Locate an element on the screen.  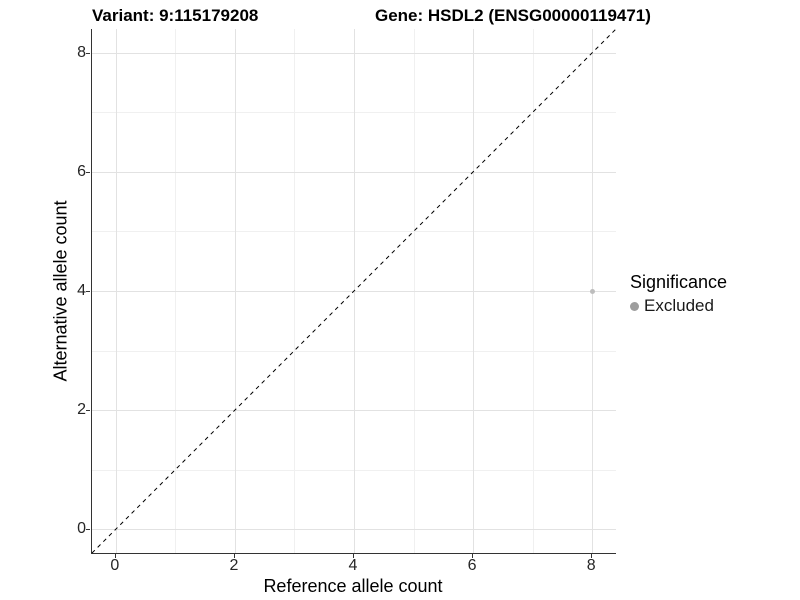
plot-title-gene: Gene: HSDL2 (ENSG00000119471) is located at coordinates (513, 15).